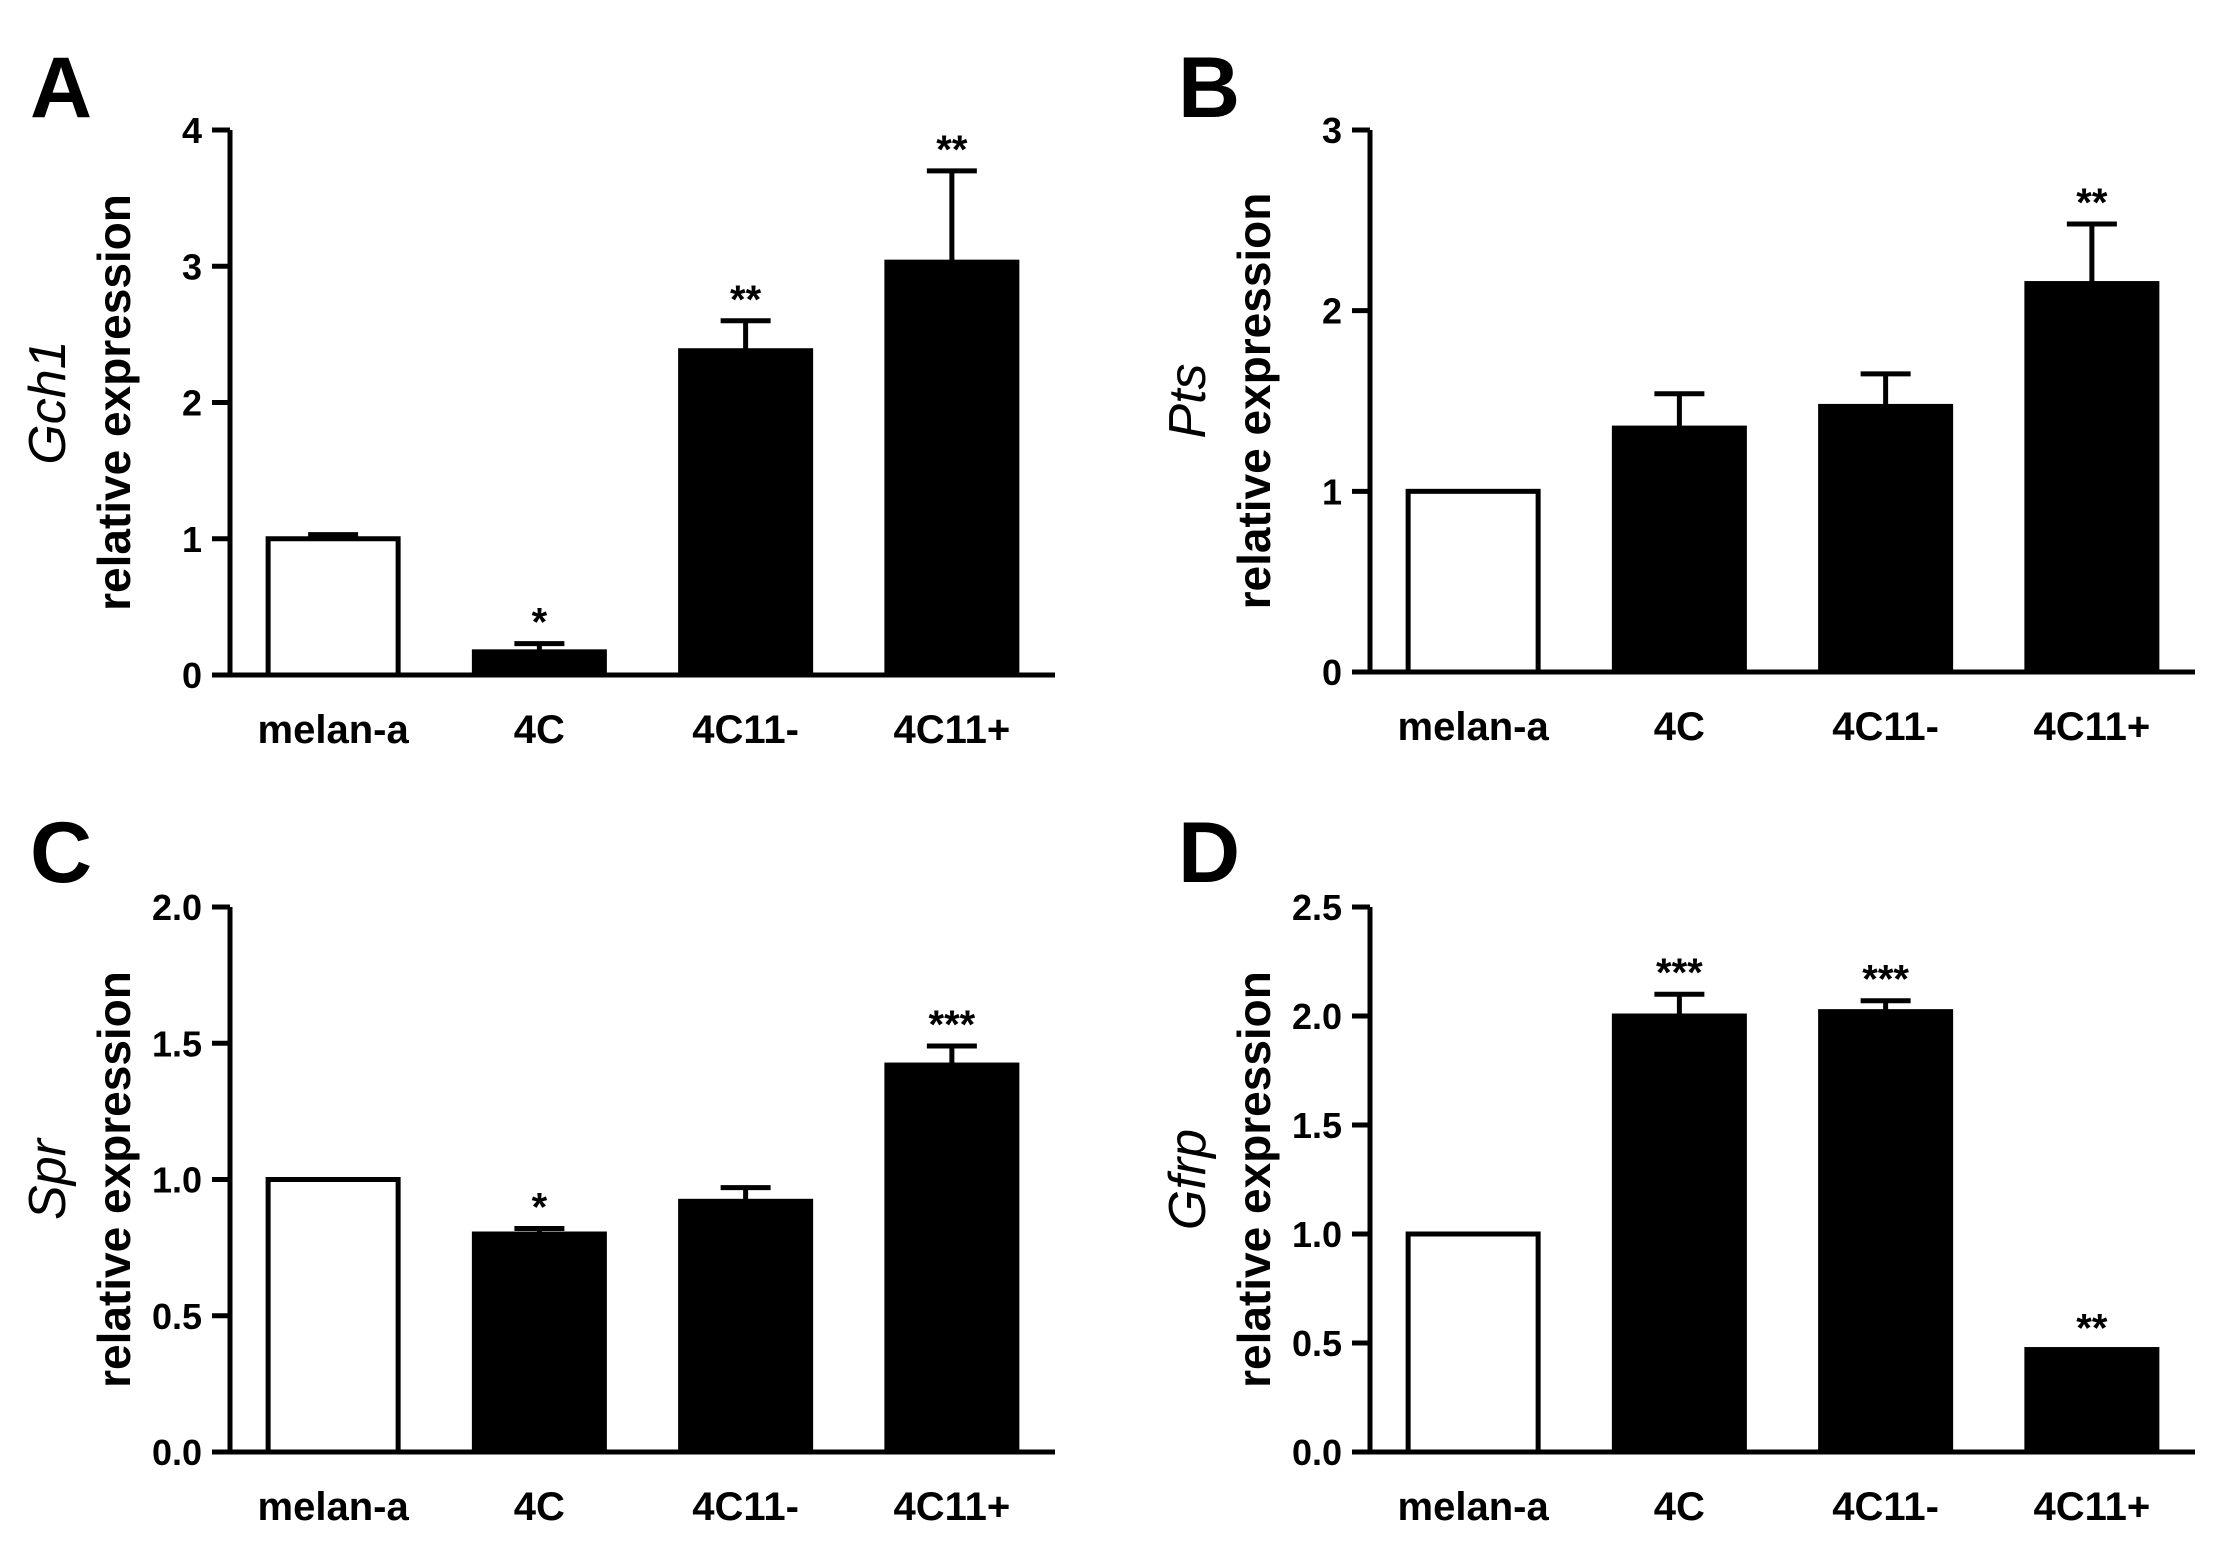 This screenshot has width=2232, height=1544. What do you see at coordinates (1188, 400) in the screenshot?
I see `y-axis-gene-label: Pts` at bounding box center [1188, 400].